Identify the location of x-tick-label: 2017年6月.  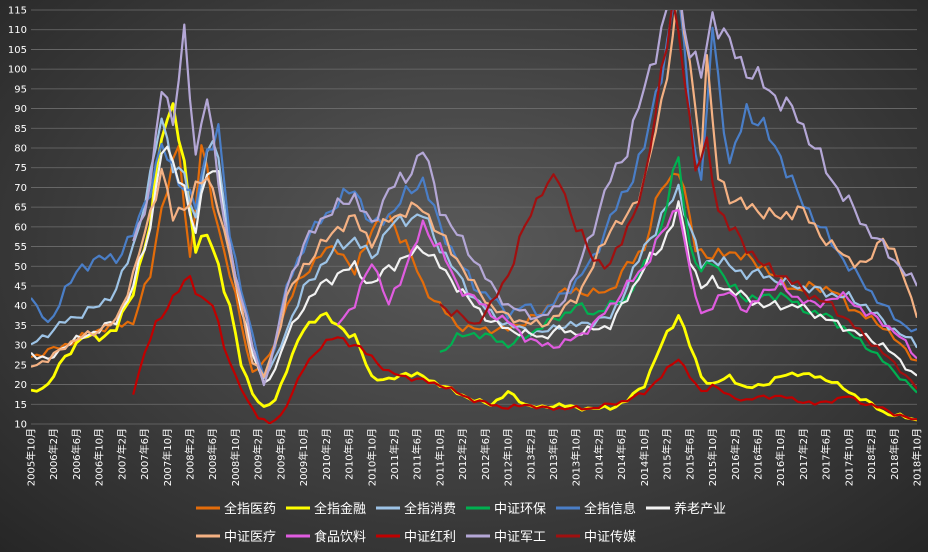
(826, 454).